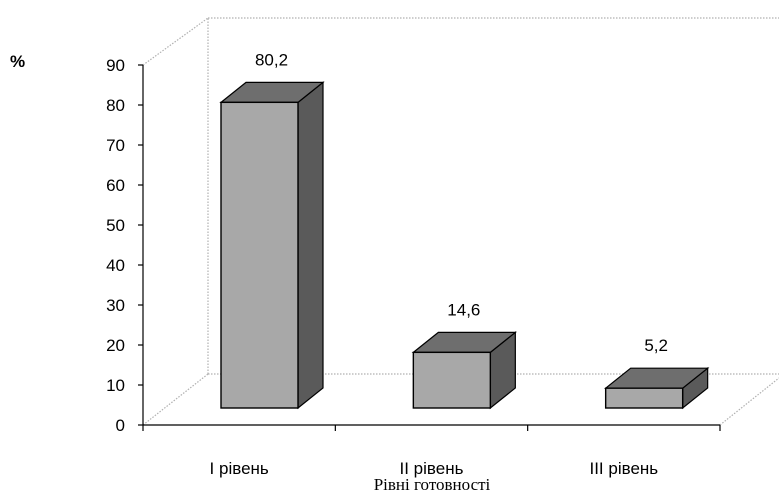 The width and height of the screenshot is (779, 497). I want to click on x-axis: І рівень ІІ рівень ІІІ рівень, so click(431, 451).